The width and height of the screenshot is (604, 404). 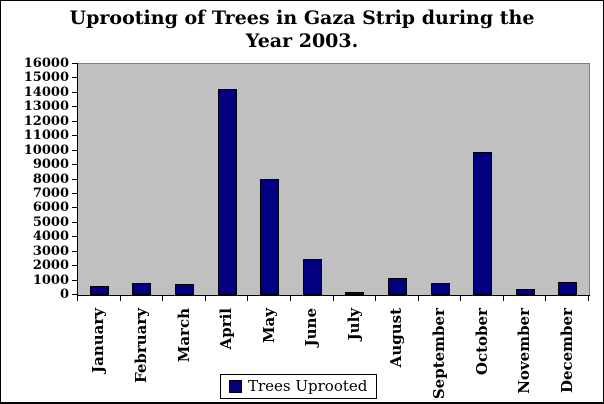 What do you see at coordinates (183, 335) in the screenshot?
I see `x-axis-label-text: March` at bounding box center [183, 335].